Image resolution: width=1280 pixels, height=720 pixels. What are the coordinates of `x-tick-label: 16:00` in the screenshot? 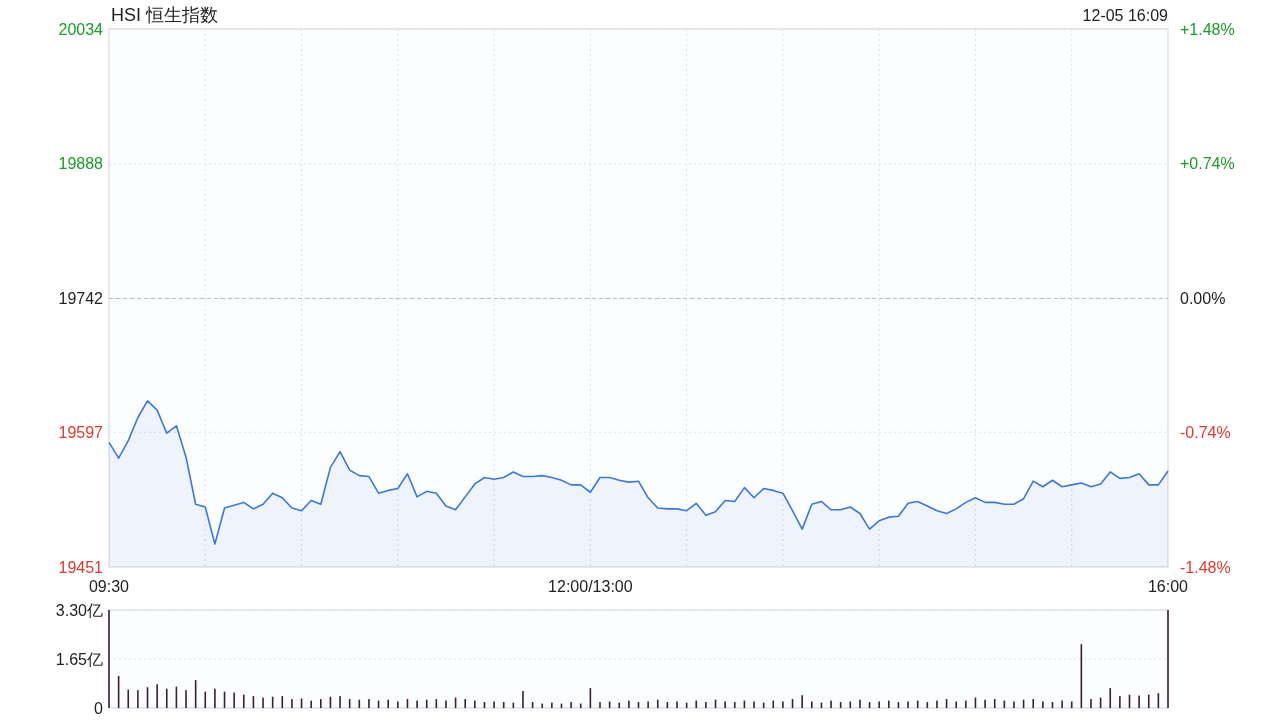 It's located at (1168, 586).